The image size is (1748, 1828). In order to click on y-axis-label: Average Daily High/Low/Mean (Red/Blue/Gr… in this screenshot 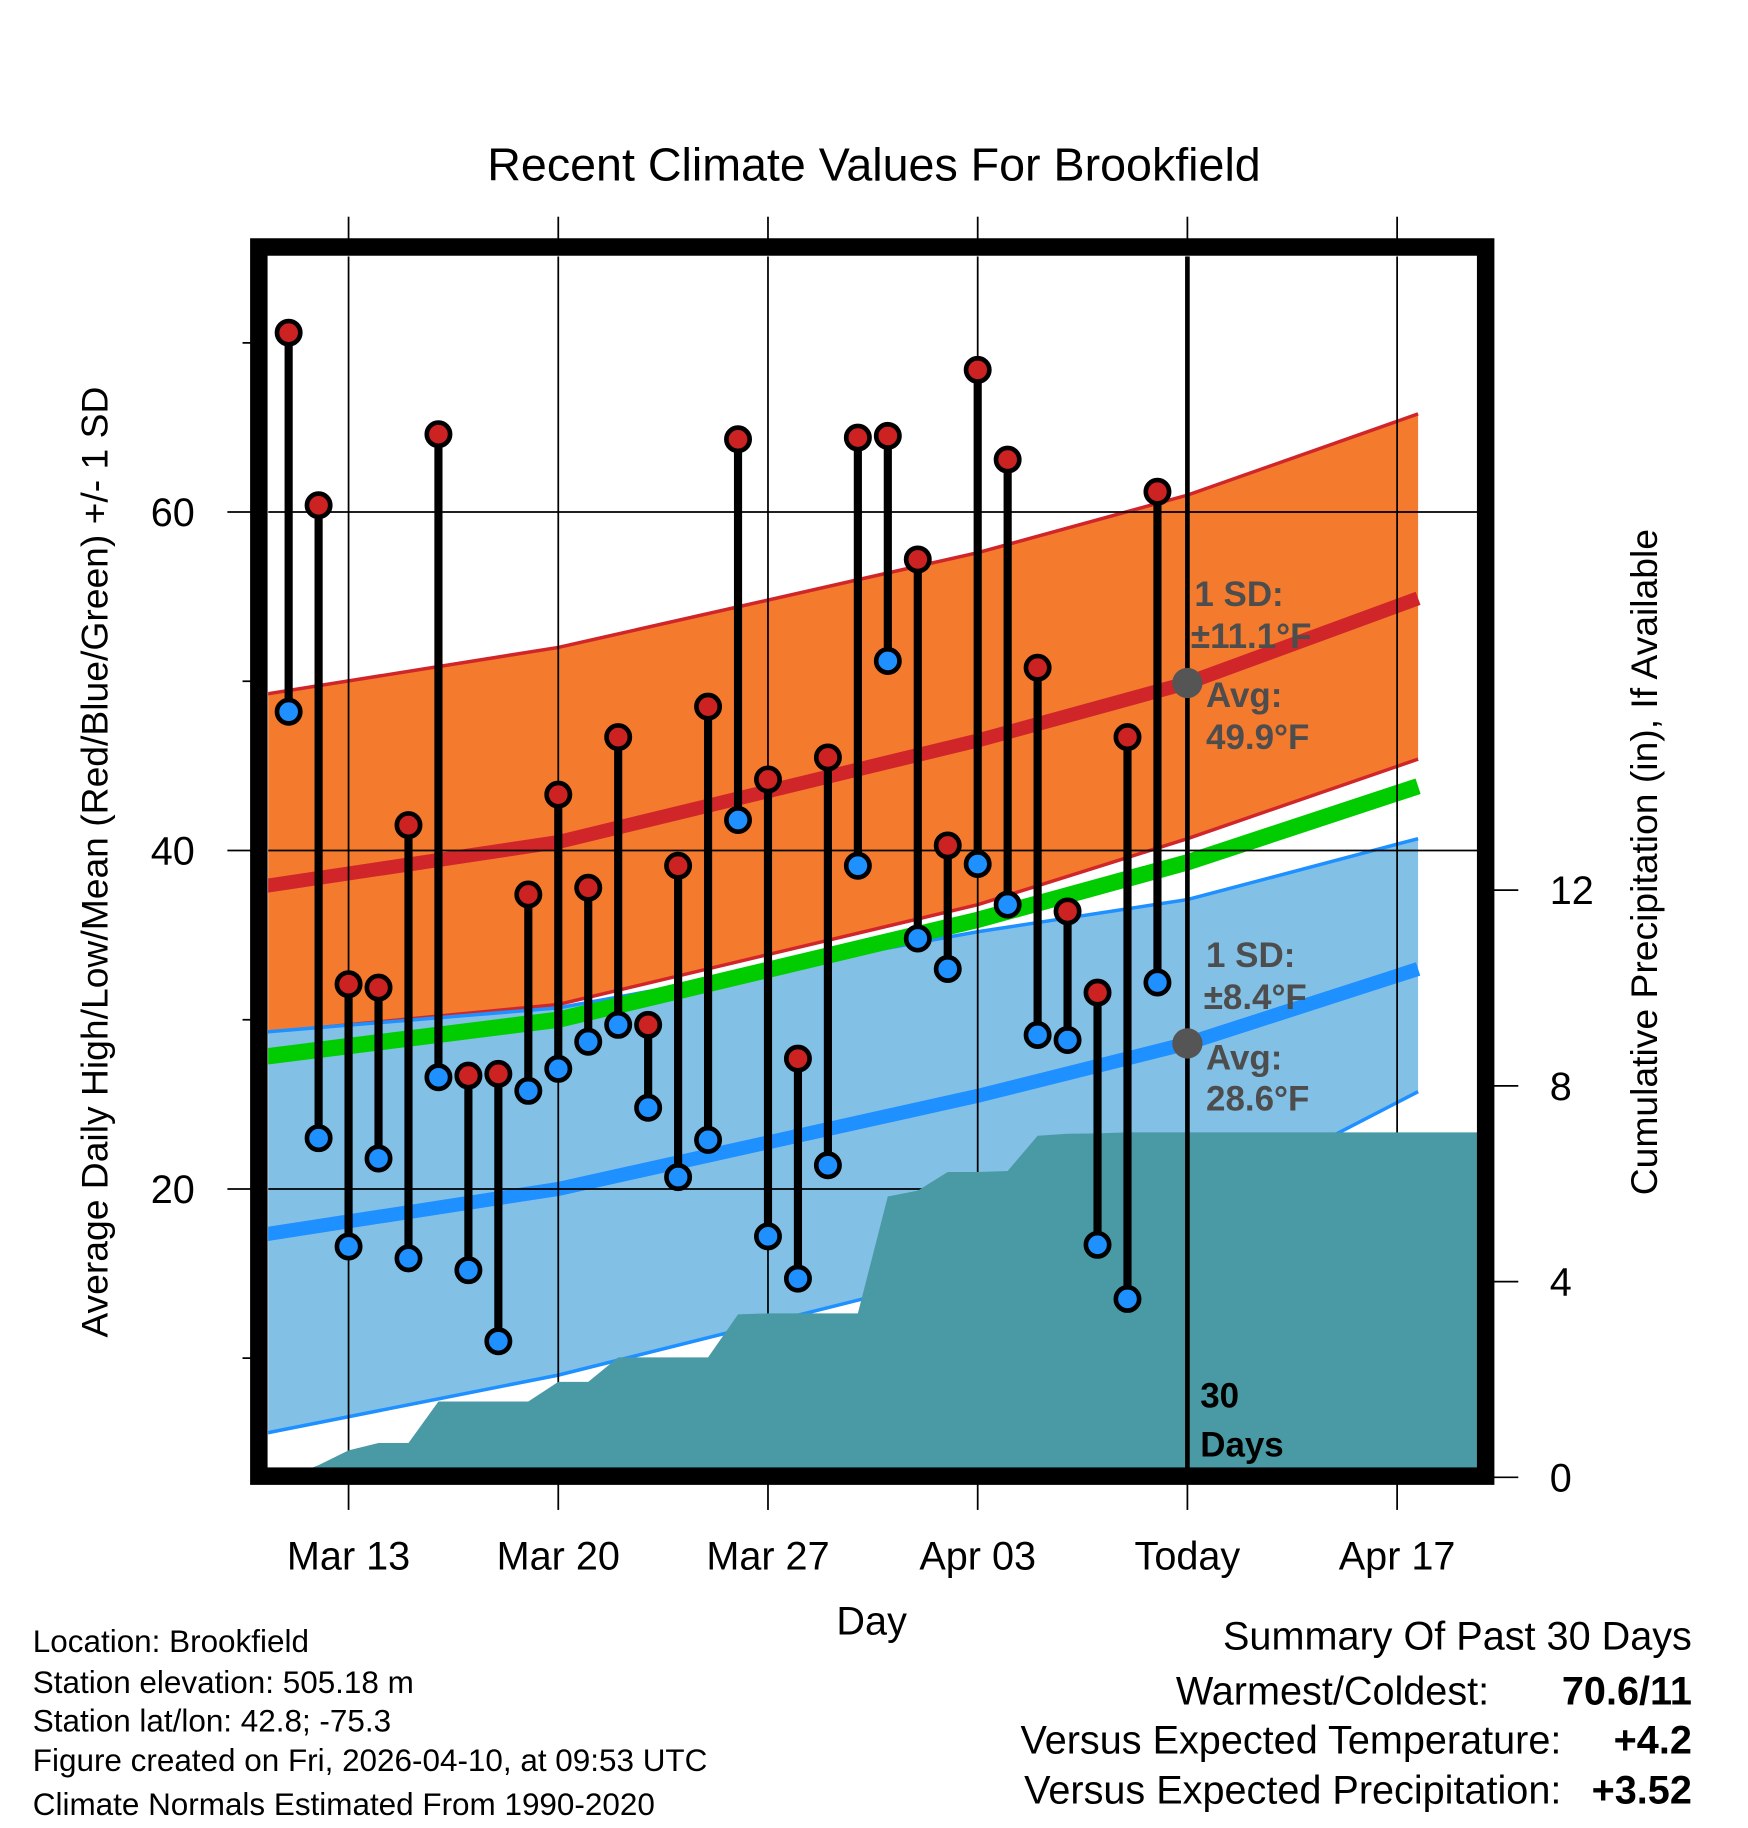, I will do `click(94, 862)`.